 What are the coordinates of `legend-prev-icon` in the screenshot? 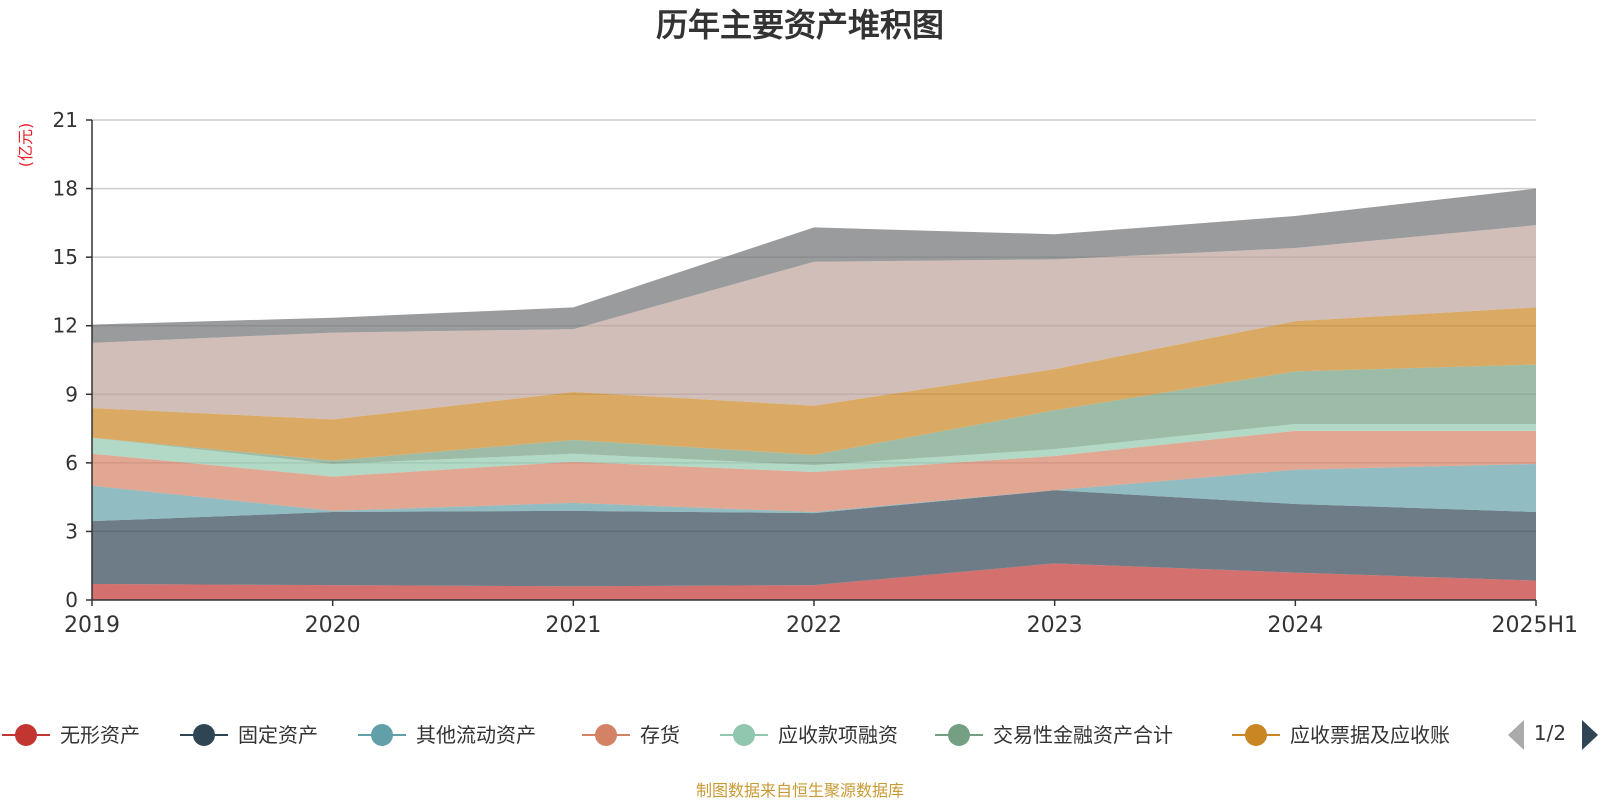 It's located at (1516, 735).